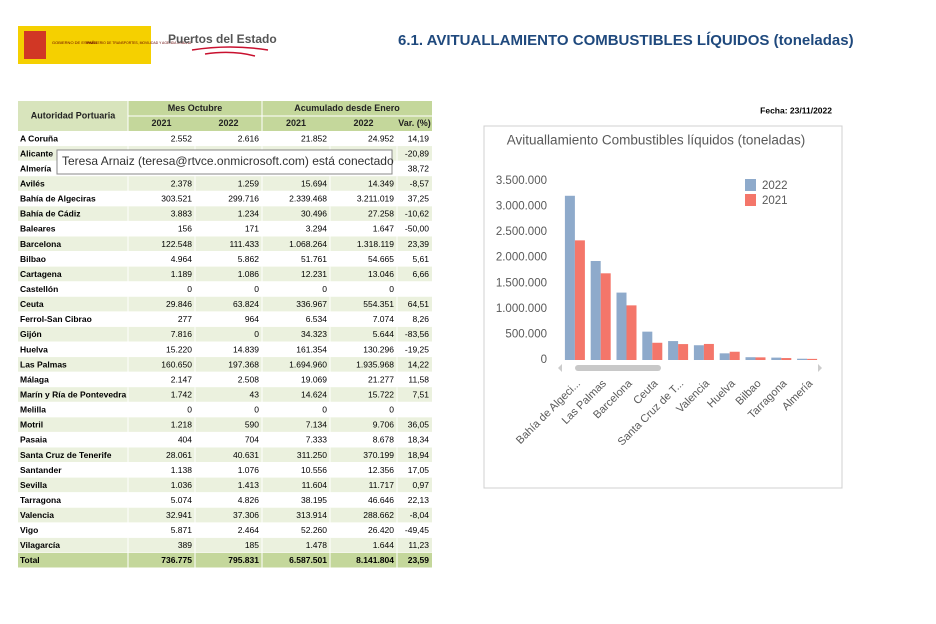 The image size is (936, 624). What do you see at coordinates (308, 244) in the screenshot?
I see `cell-value: 1.068.264` at bounding box center [308, 244].